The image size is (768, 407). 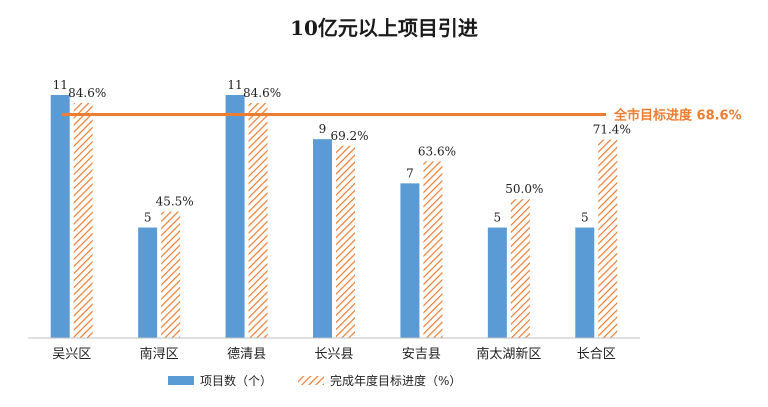 What do you see at coordinates (175, 202) in the screenshot?
I see `progress-data-label: 45.5%` at bounding box center [175, 202].